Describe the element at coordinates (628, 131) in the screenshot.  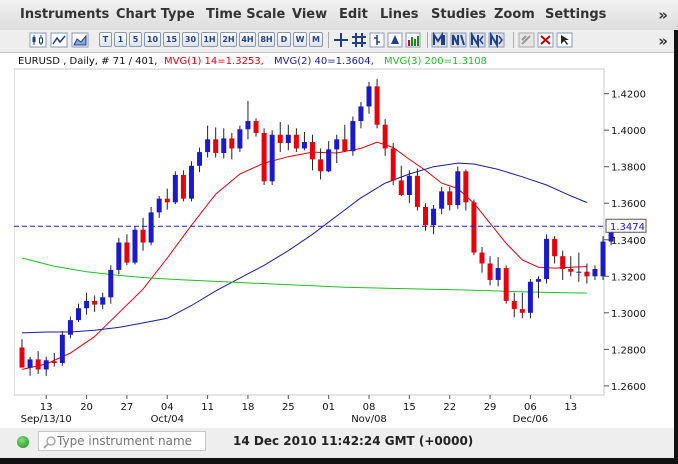
I see `y-tick-label: 1.4000` at that location.